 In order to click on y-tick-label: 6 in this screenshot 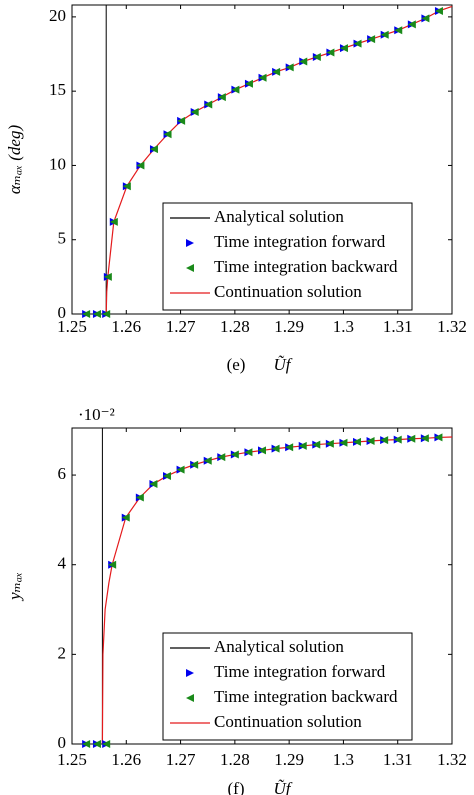, I will do `click(62, 473)`.